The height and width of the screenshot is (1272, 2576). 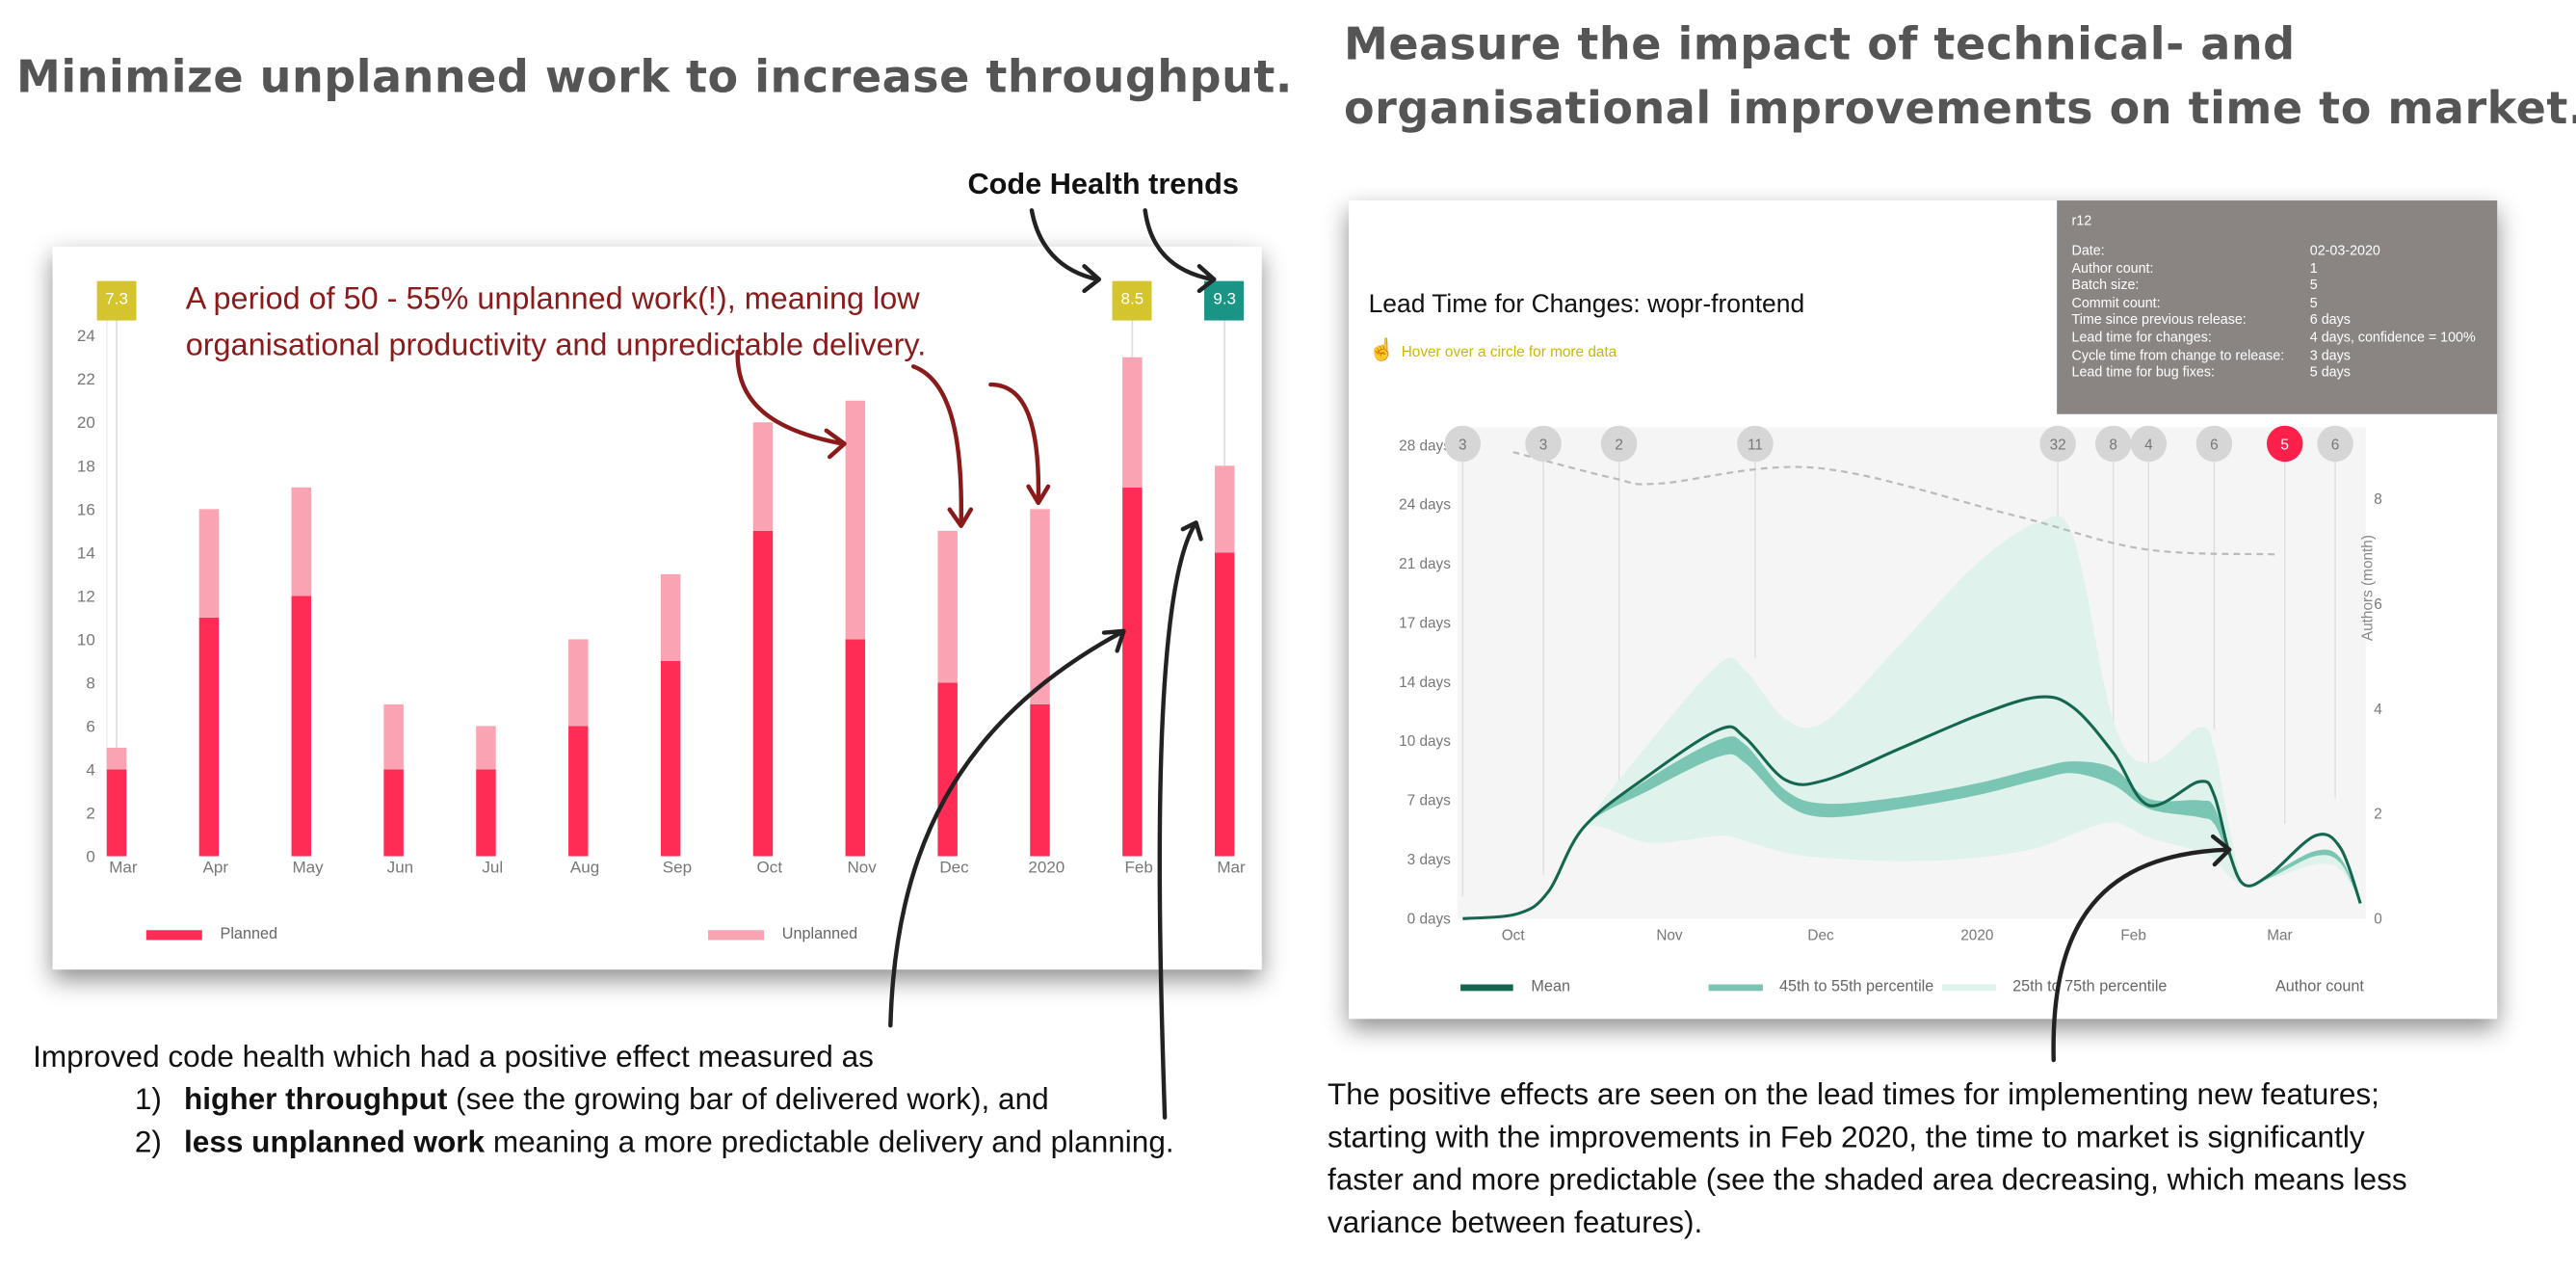 What do you see at coordinates (2330, 354) in the screenshot?
I see `tooltip-value: 3 days` at bounding box center [2330, 354].